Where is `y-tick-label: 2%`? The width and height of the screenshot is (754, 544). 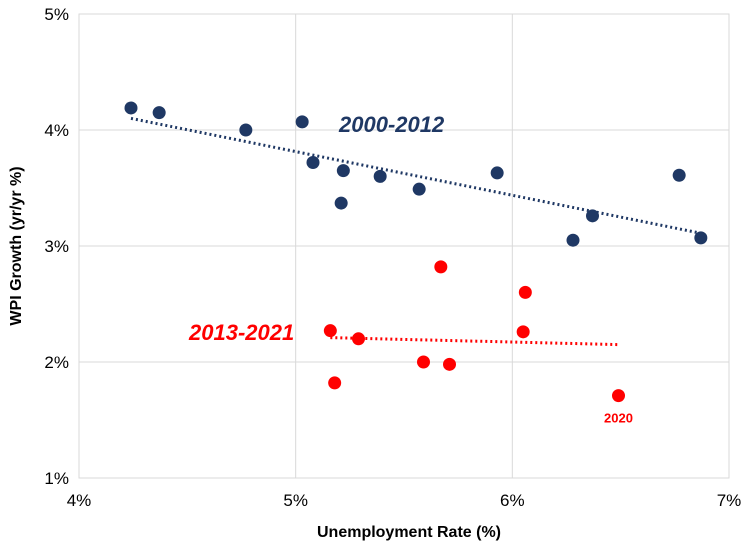 y-tick-label: 2% is located at coordinates (56, 362).